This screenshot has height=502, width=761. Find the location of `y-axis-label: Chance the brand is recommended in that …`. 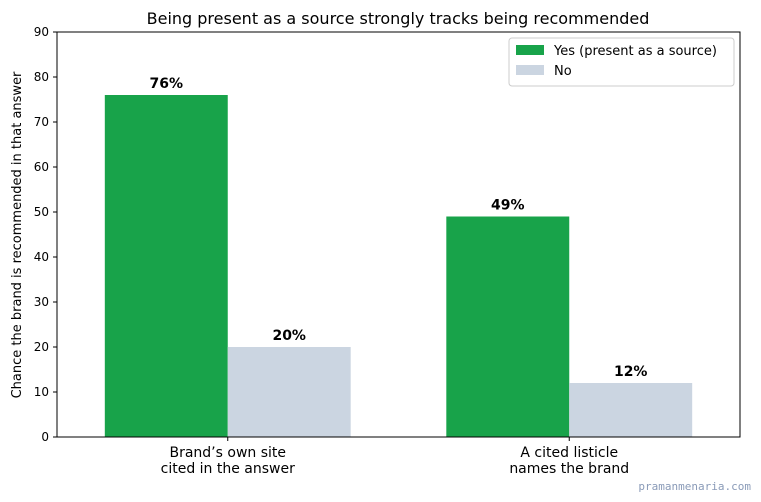

y-axis-label: Chance the brand is recommended in that … is located at coordinates (17, 234).